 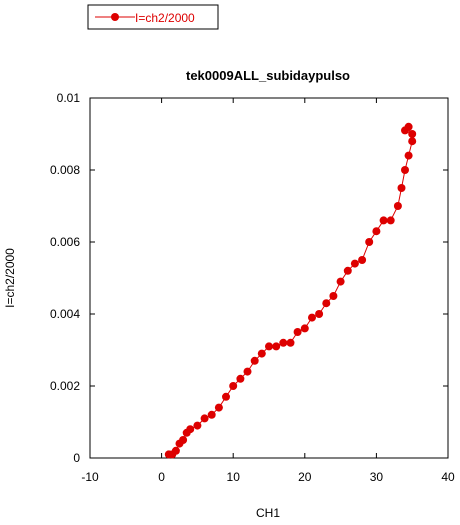 I want to click on x-axis-title: CH1, so click(x=268, y=513).